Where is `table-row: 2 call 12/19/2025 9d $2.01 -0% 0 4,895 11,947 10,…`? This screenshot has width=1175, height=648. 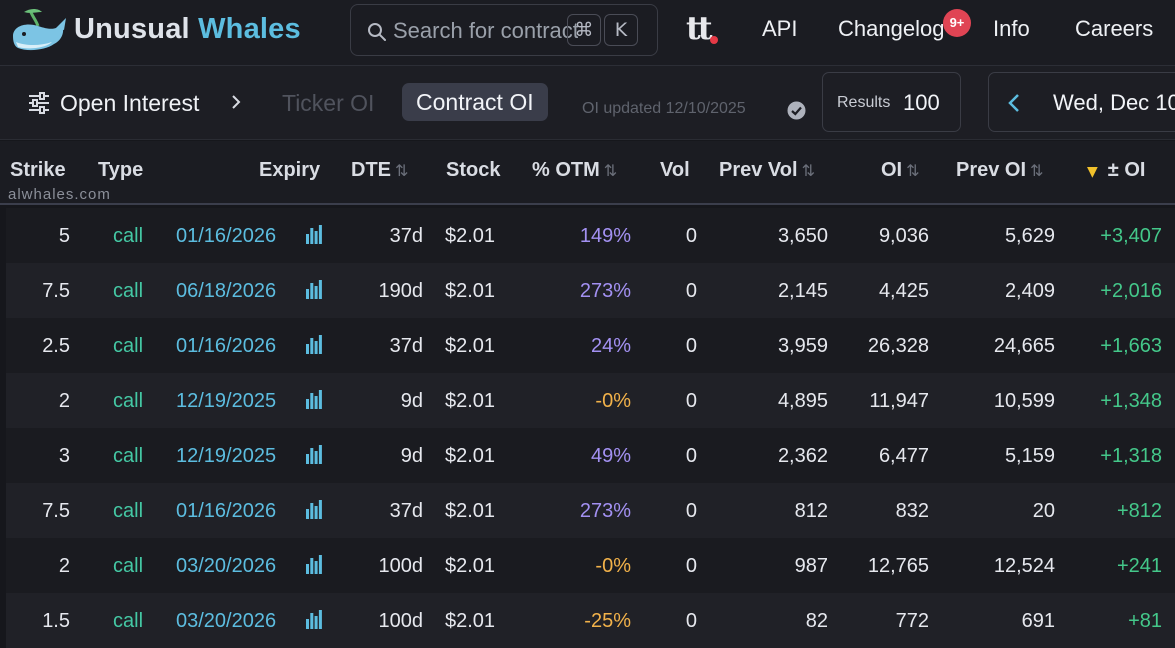 table-row: 2 call 12/19/2025 9d $2.01 -0% 0 4,895 11,947 10,… is located at coordinates (590, 400).